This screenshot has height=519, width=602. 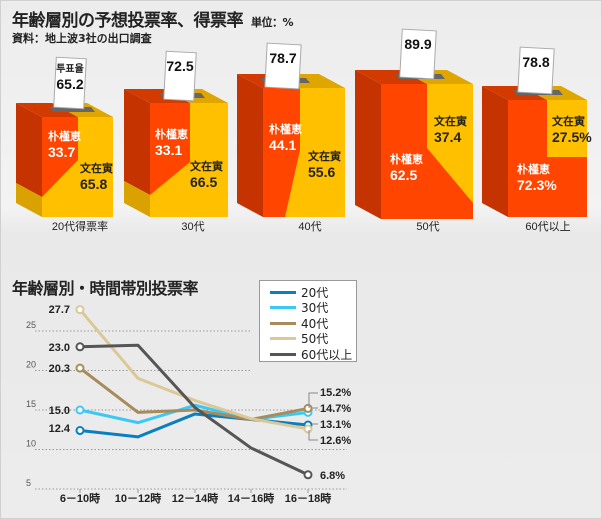 What do you see at coordinates (80, 498) in the screenshot?
I see `x-tick-label: 6－10時` at bounding box center [80, 498].